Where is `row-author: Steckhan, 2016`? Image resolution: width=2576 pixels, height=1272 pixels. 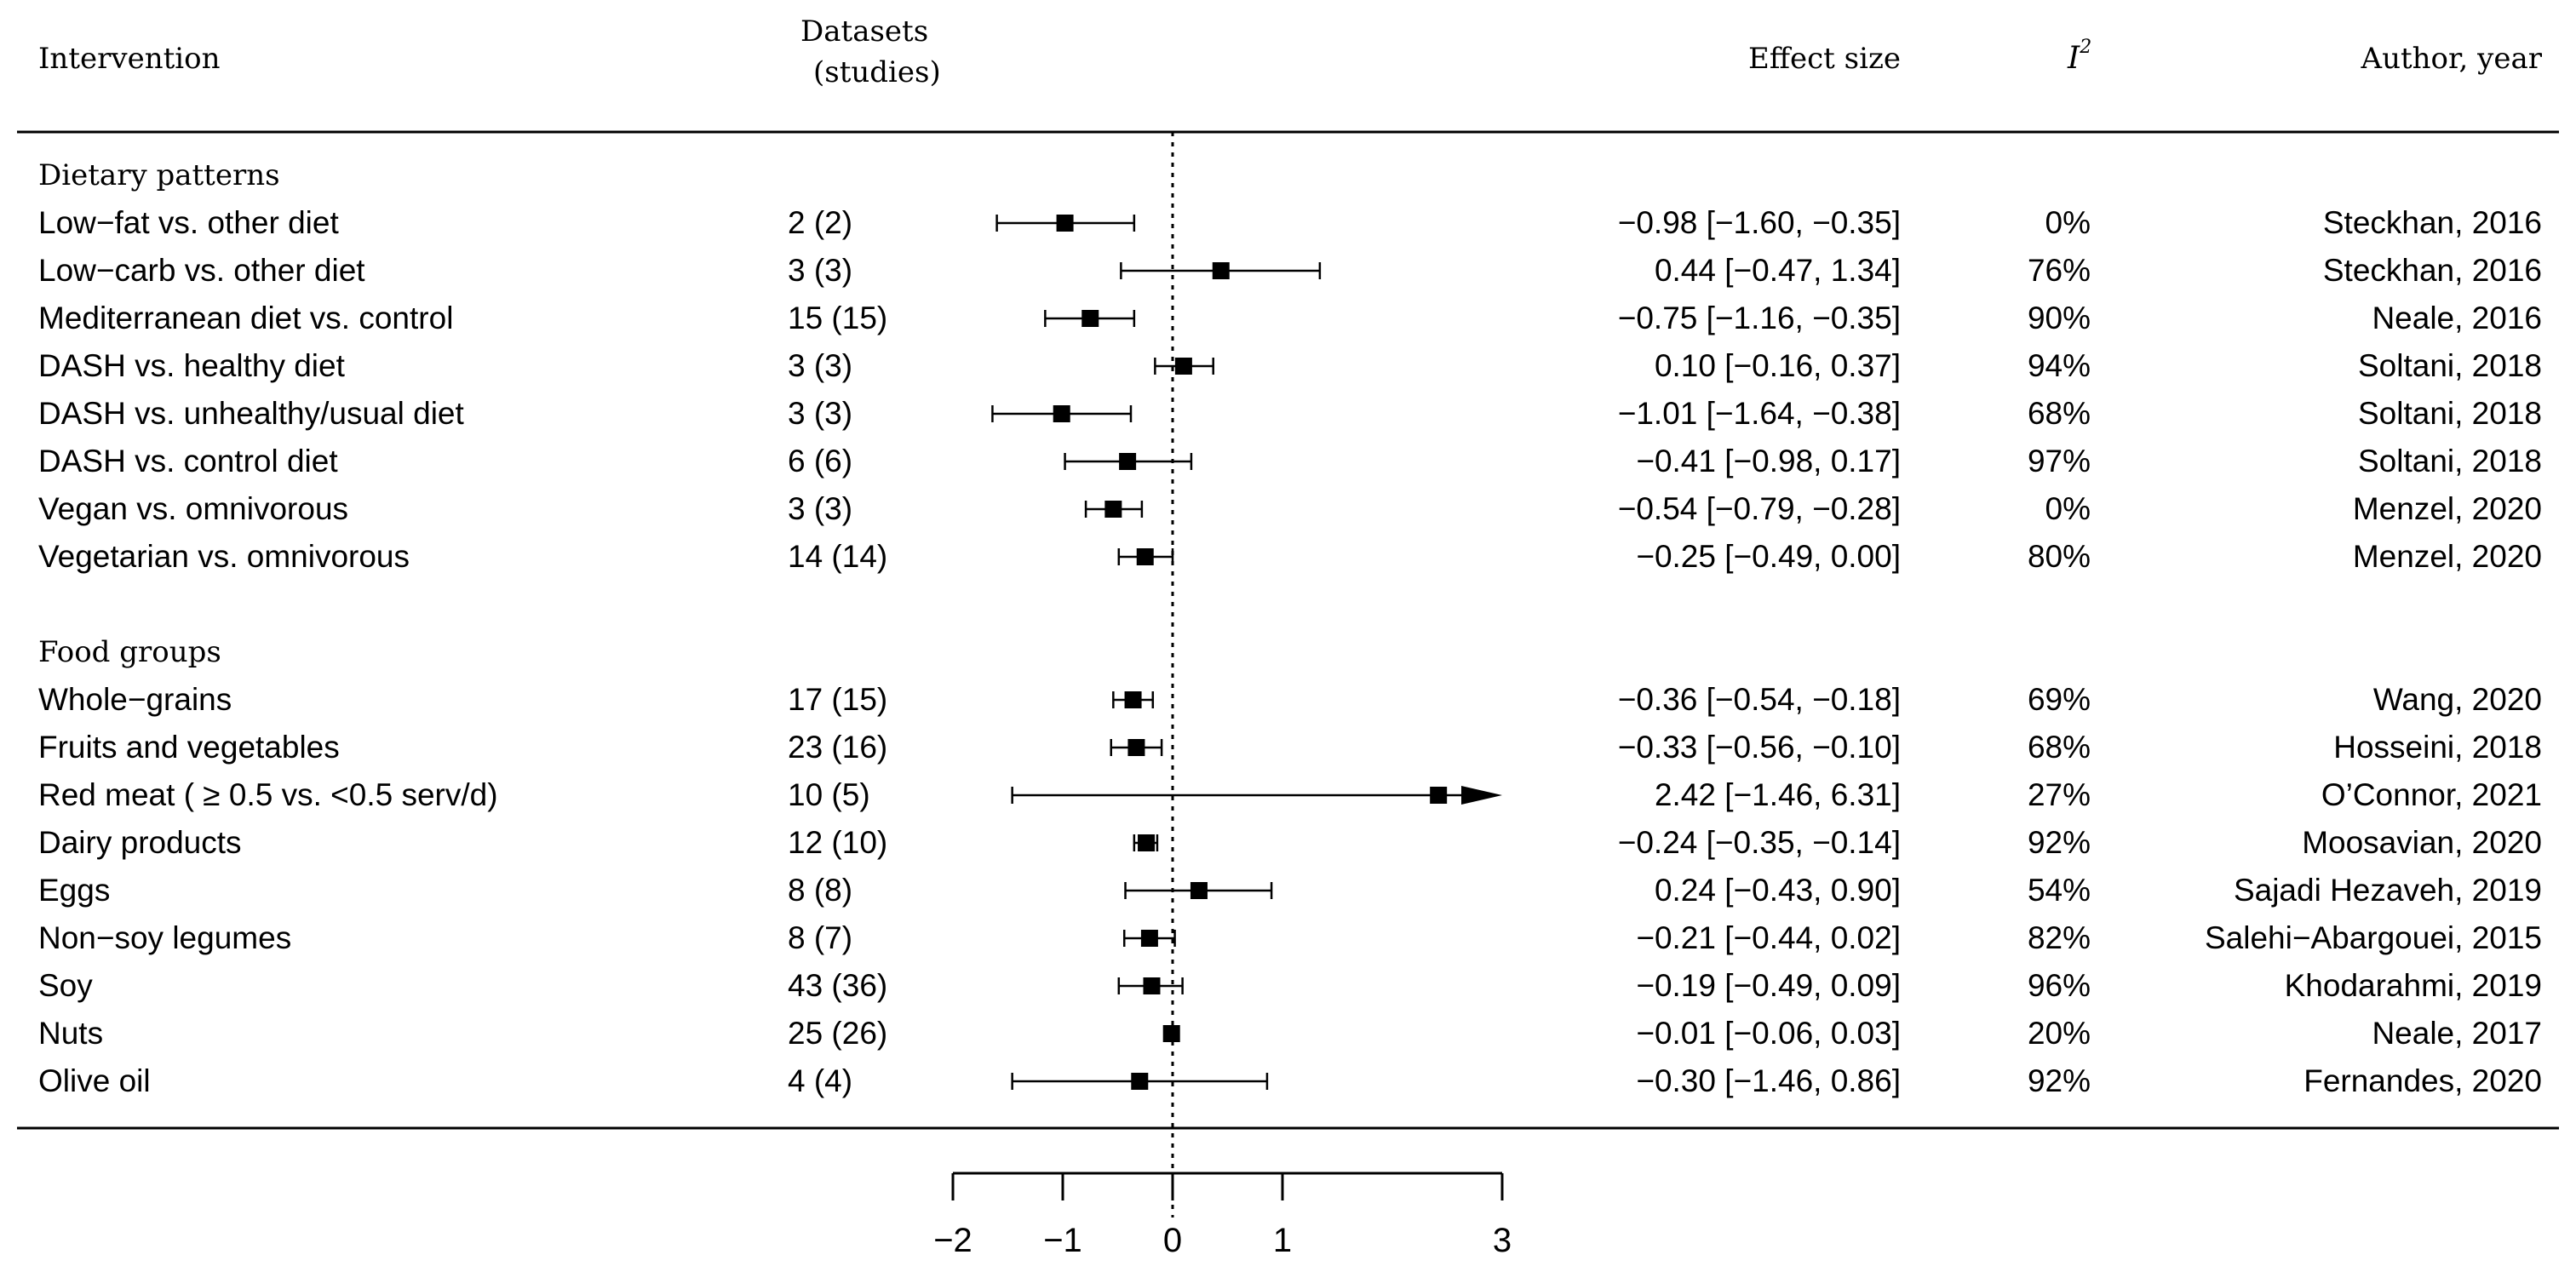 row-author: Steckhan, 2016 is located at coordinates (2432, 271).